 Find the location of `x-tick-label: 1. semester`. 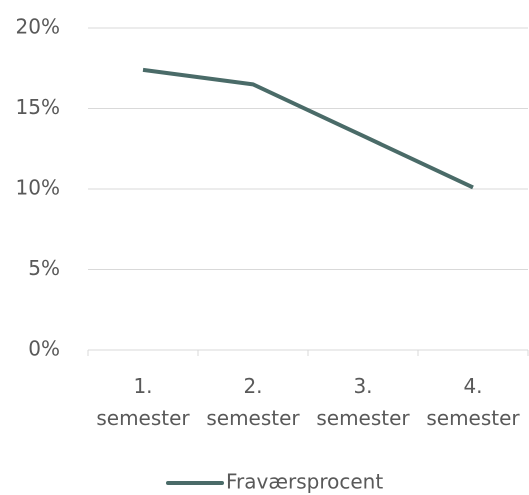

x-tick-label: 1. semester is located at coordinates (143, 402).